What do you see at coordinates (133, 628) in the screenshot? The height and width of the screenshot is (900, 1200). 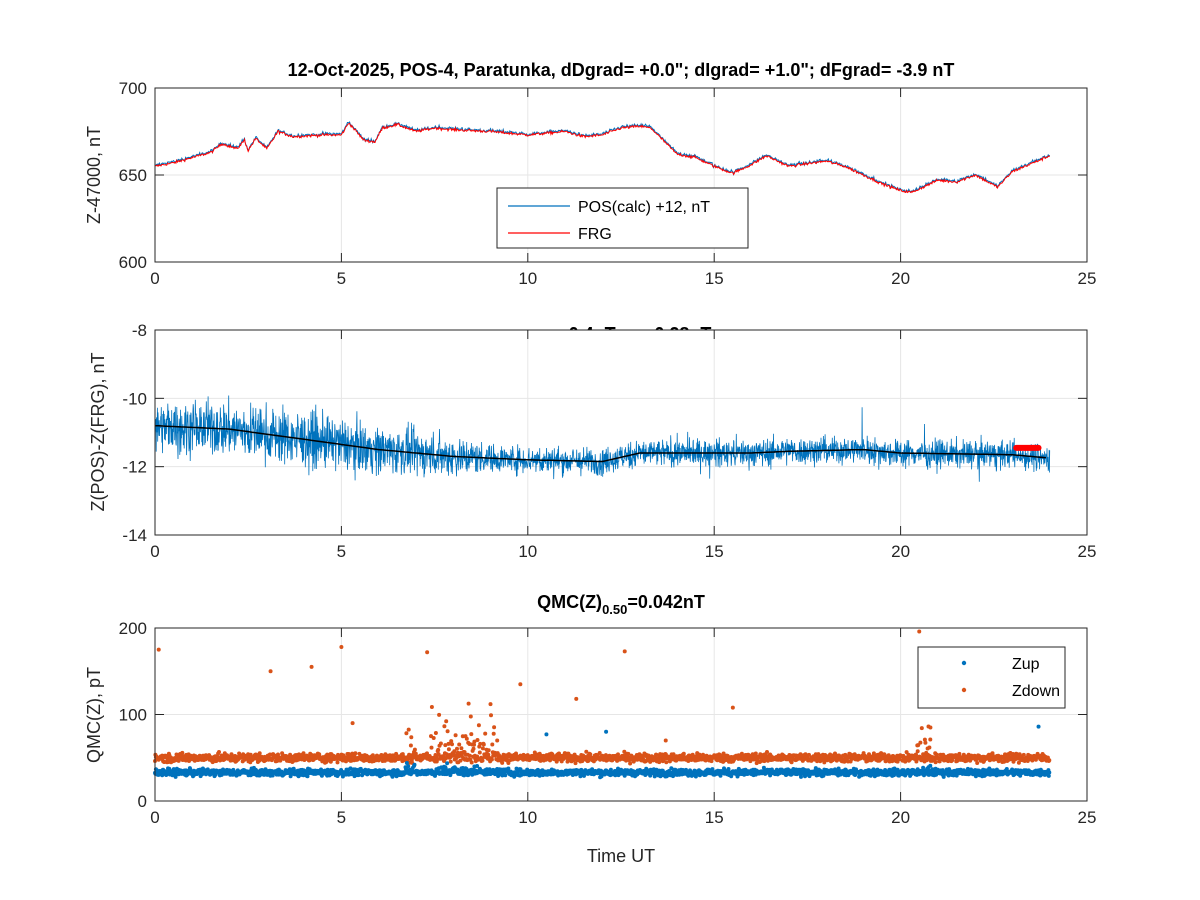 I see `y-tick-label: 200` at bounding box center [133, 628].